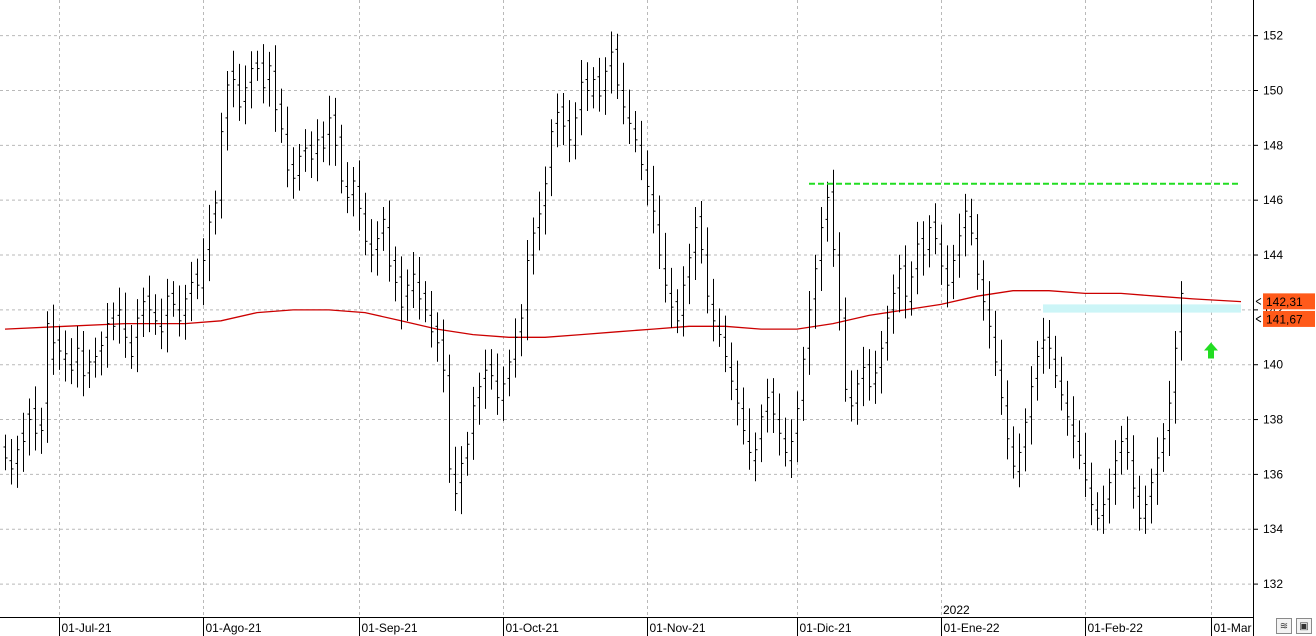  What do you see at coordinates (1273, 420) in the screenshot?
I see `y-tick-label: 138` at bounding box center [1273, 420].